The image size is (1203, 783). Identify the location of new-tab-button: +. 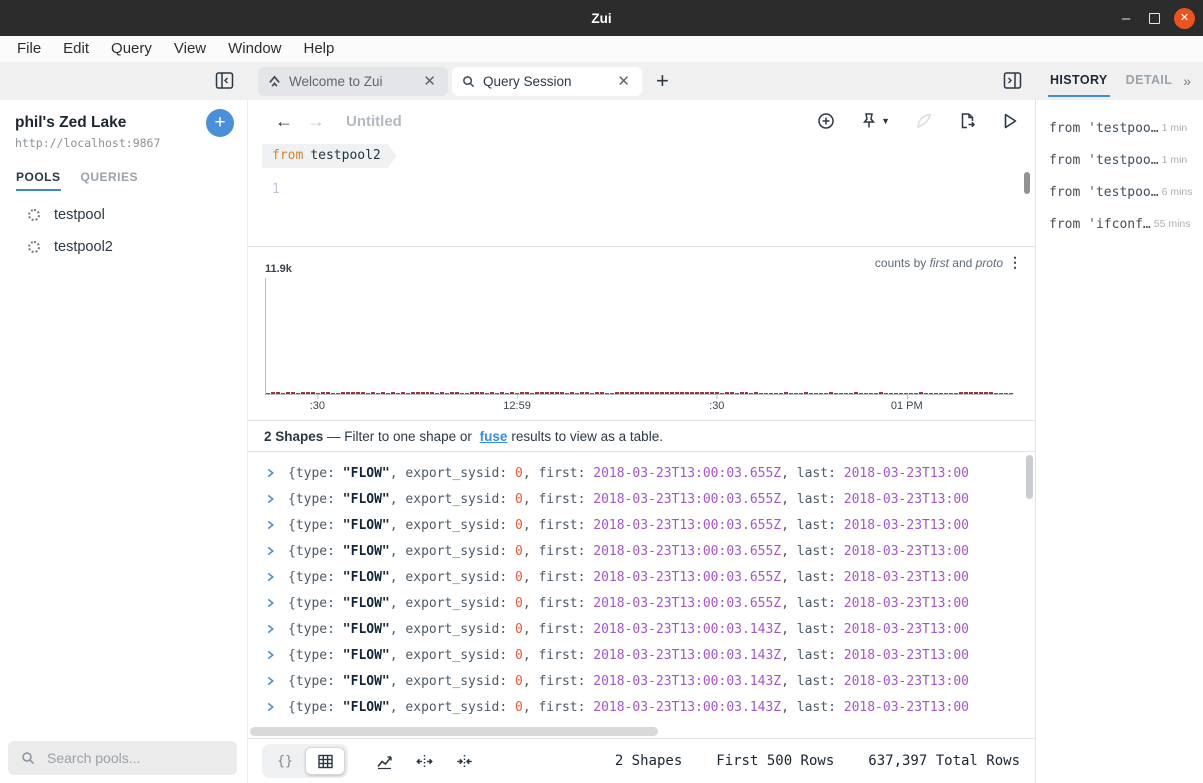
(662, 80).